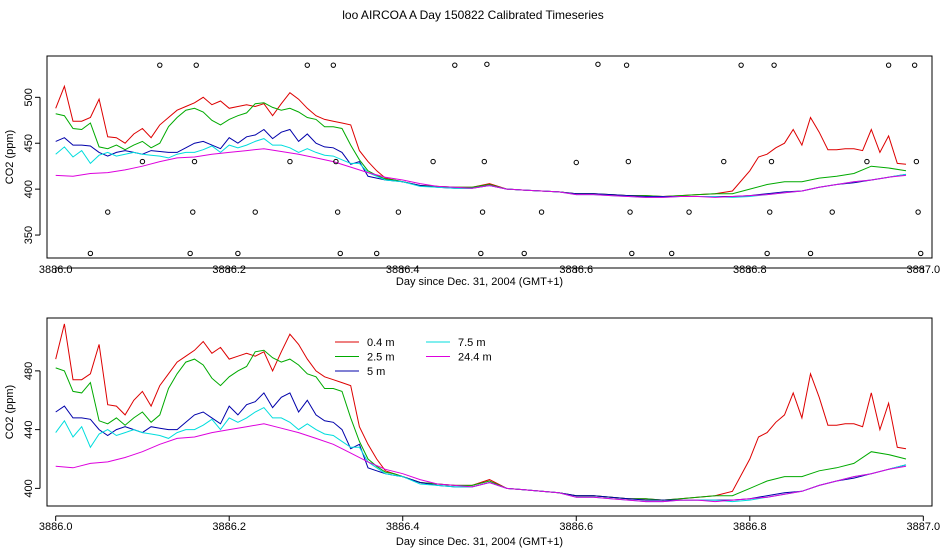 The image size is (950, 550). Describe the element at coordinates (481, 463) in the screenshot. I see `series-line-24-4-m` at that location.